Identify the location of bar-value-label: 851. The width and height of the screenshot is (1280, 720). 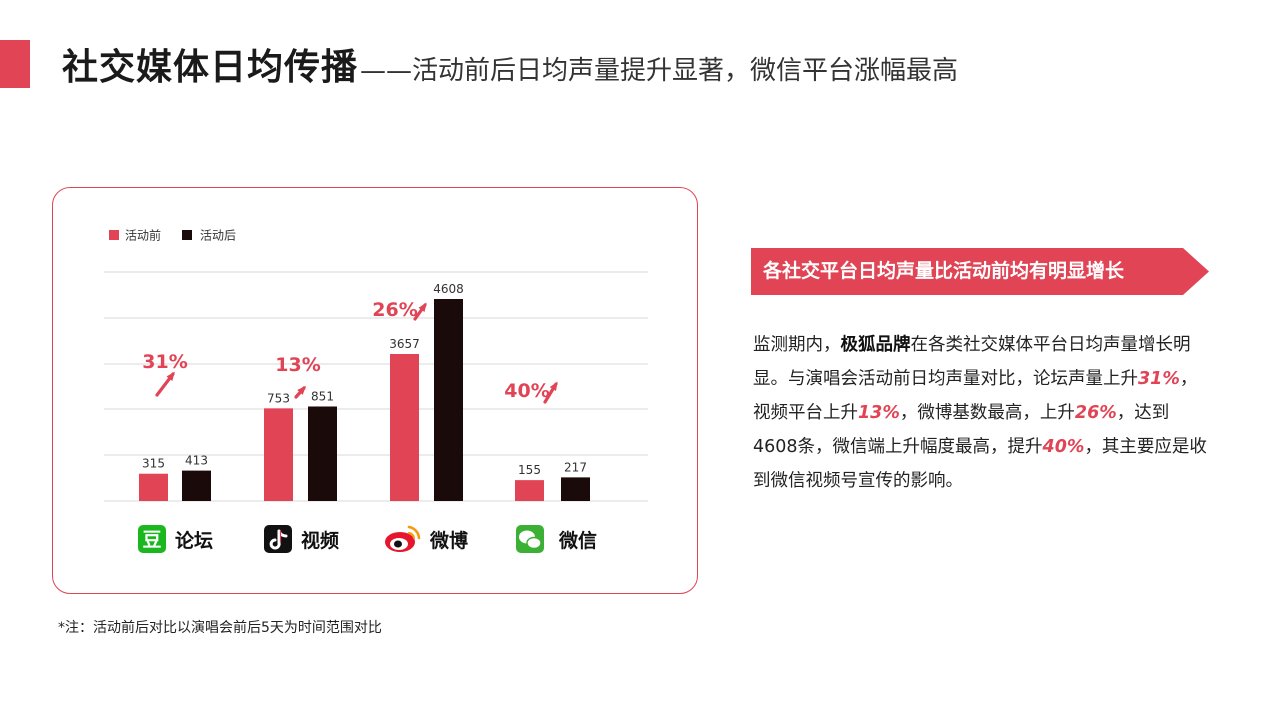
(322, 397).